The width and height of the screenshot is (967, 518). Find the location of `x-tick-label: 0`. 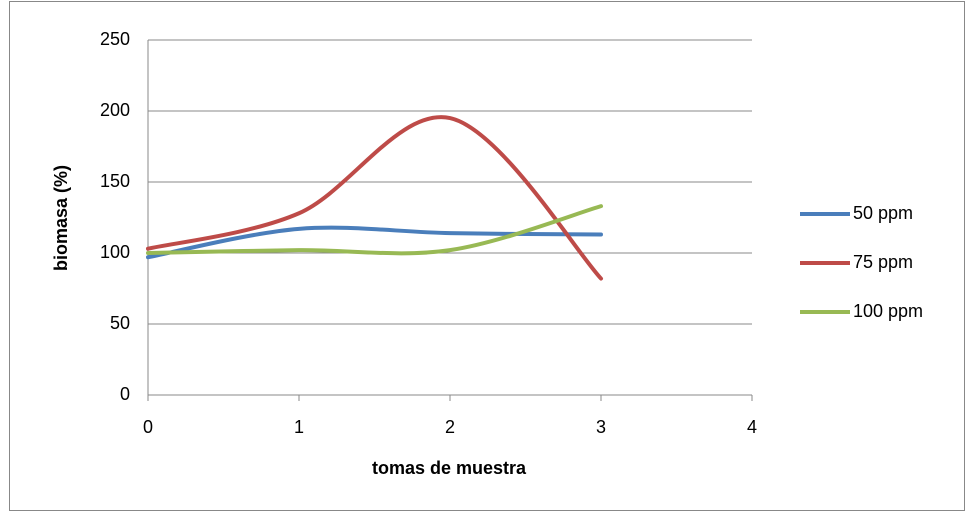

x-tick-label: 0 is located at coordinates (148, 427).